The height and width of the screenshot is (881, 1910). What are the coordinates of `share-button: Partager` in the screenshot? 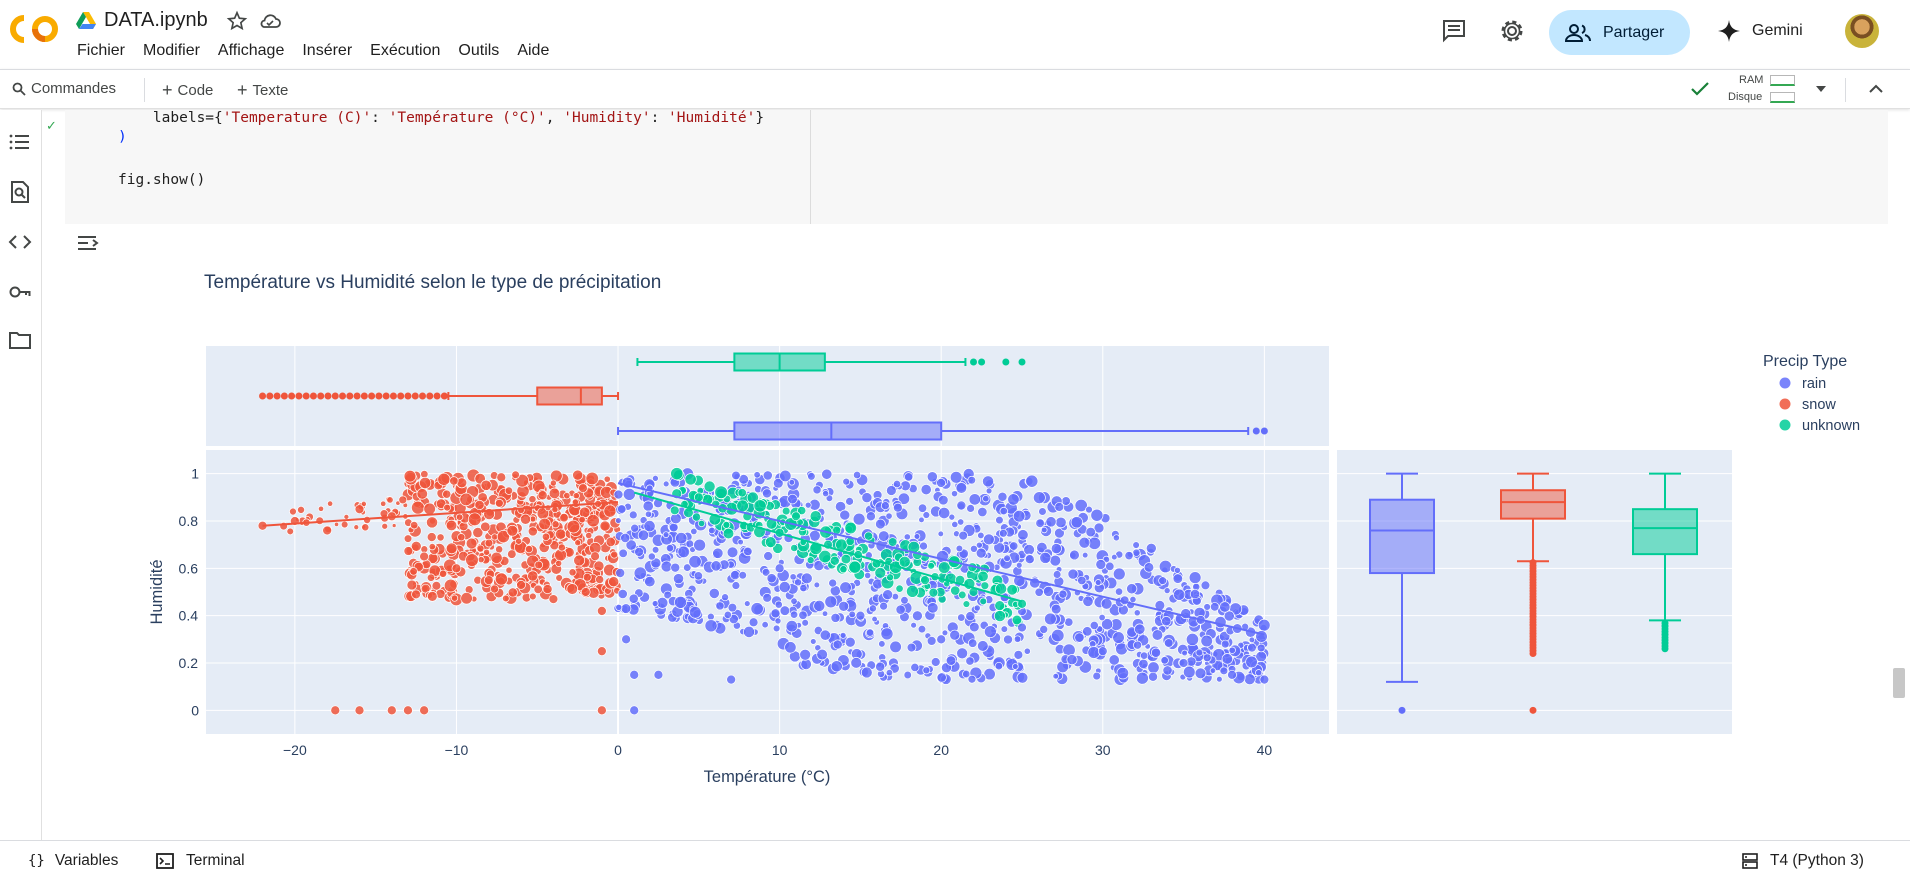 It's located at (1619, 32).